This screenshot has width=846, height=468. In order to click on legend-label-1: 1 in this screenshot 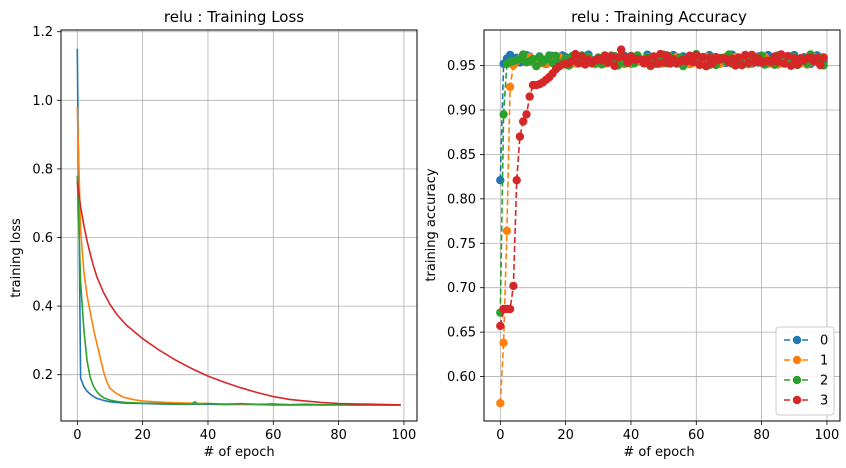, I will do `click(824, 361)`.